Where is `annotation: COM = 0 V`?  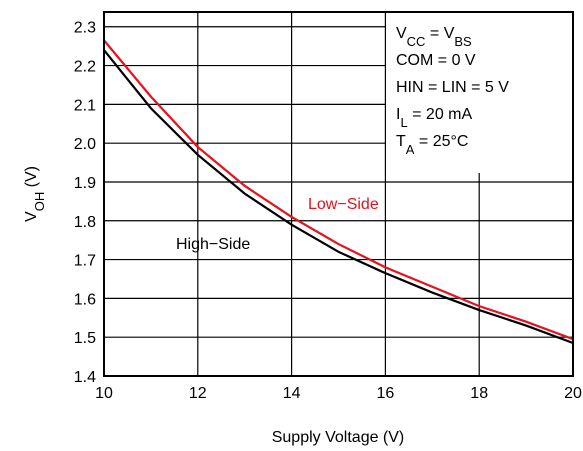
annotation: COM = 0 V is located at coordinates (436, 60).